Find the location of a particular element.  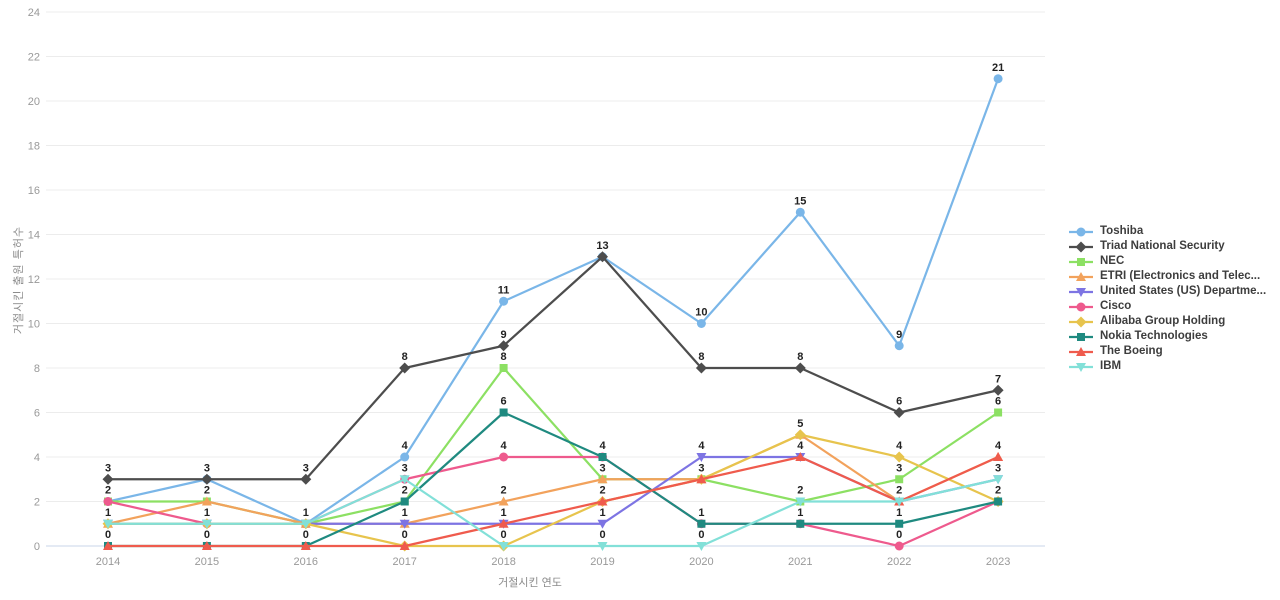

data-label: 3 is located at coordinates (108, 468).